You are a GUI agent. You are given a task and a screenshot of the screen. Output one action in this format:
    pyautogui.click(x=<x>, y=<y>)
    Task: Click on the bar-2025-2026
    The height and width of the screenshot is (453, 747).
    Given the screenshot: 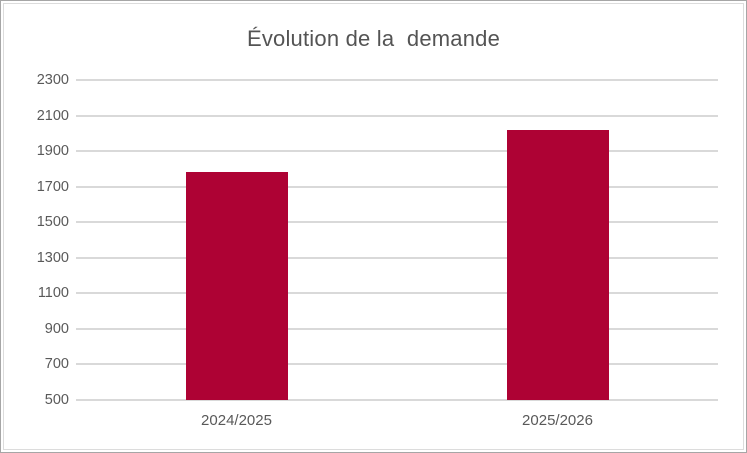 What is the action you would take?
    pyautogui.click(x=557, y=264)
    